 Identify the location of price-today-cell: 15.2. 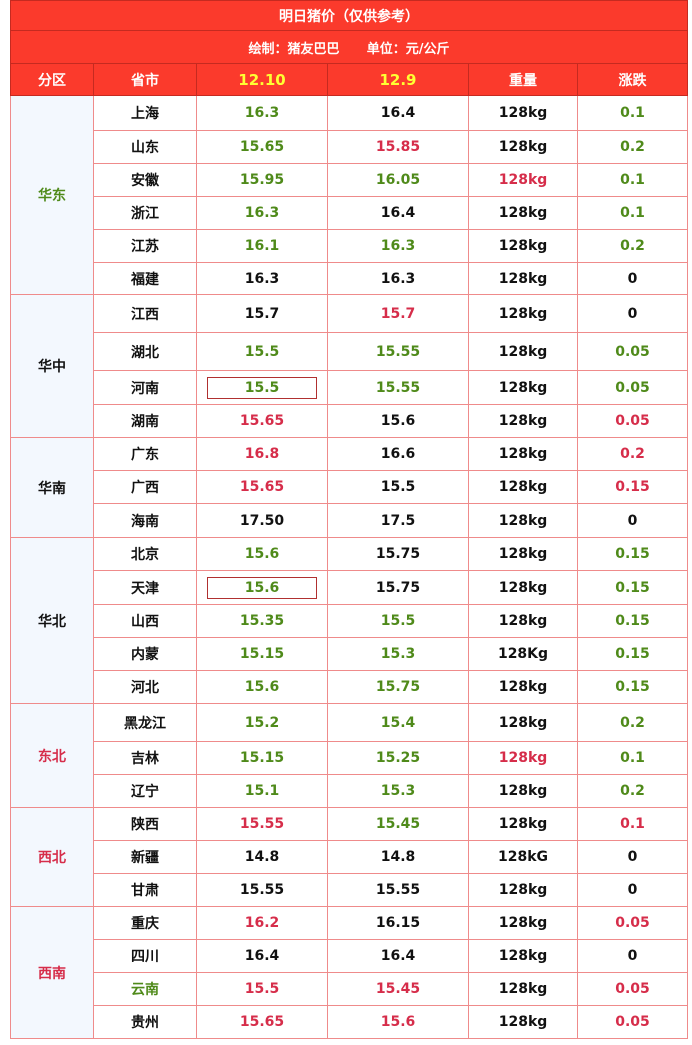
(262, 722).